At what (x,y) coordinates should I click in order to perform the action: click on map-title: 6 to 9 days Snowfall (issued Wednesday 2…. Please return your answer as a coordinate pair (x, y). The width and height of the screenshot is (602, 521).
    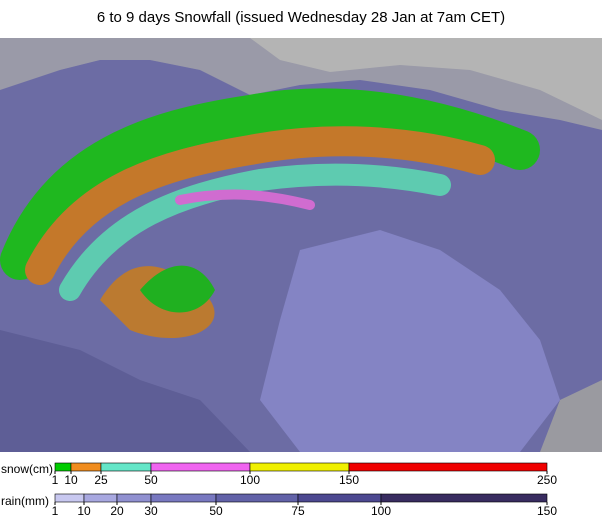
    Looking at the image, I should click on (301, 17).